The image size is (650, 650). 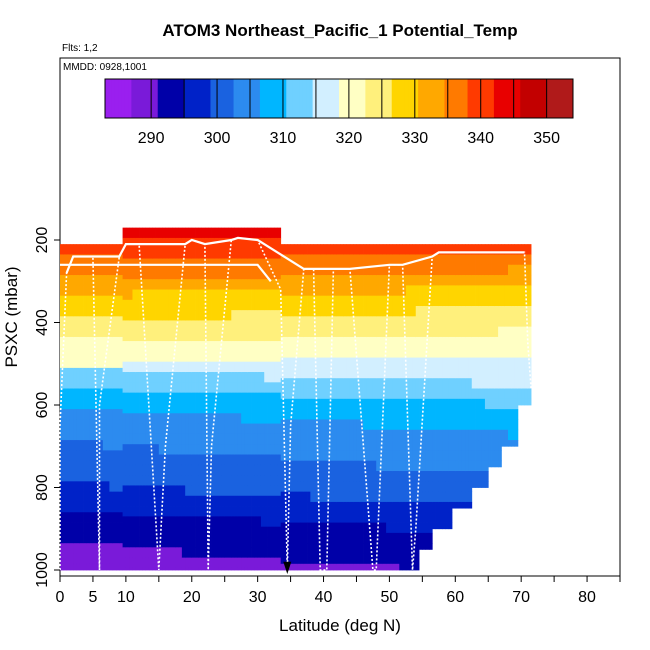 What do you see at coordinates (295, 255) in the screenshot?
I see `flight-track-level` at bounding box center [295, 255].